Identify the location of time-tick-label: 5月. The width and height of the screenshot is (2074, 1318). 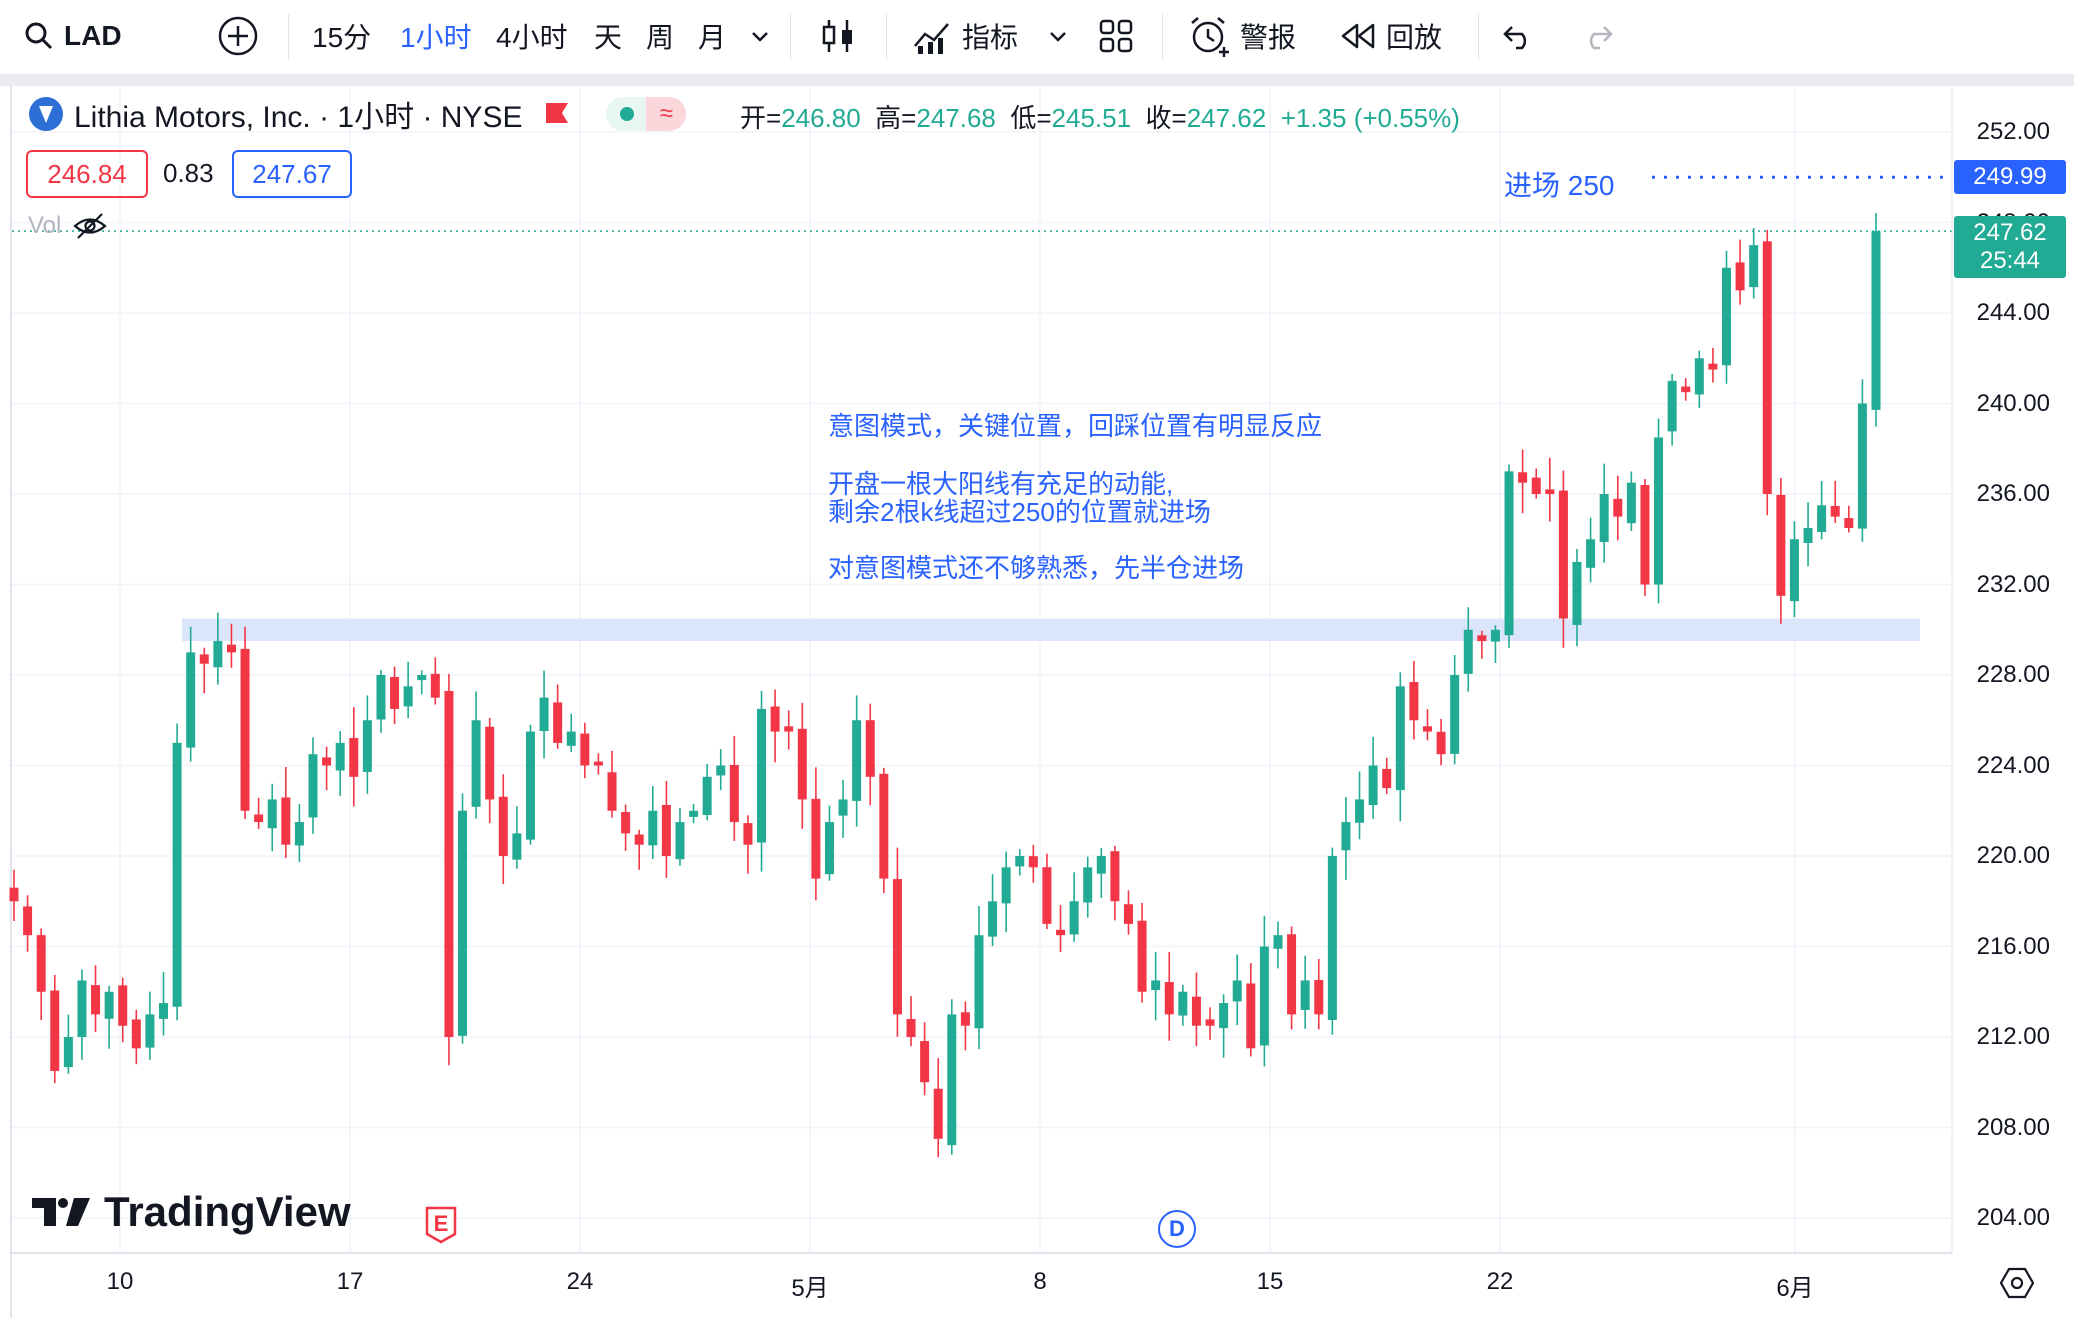
(810, 1288).